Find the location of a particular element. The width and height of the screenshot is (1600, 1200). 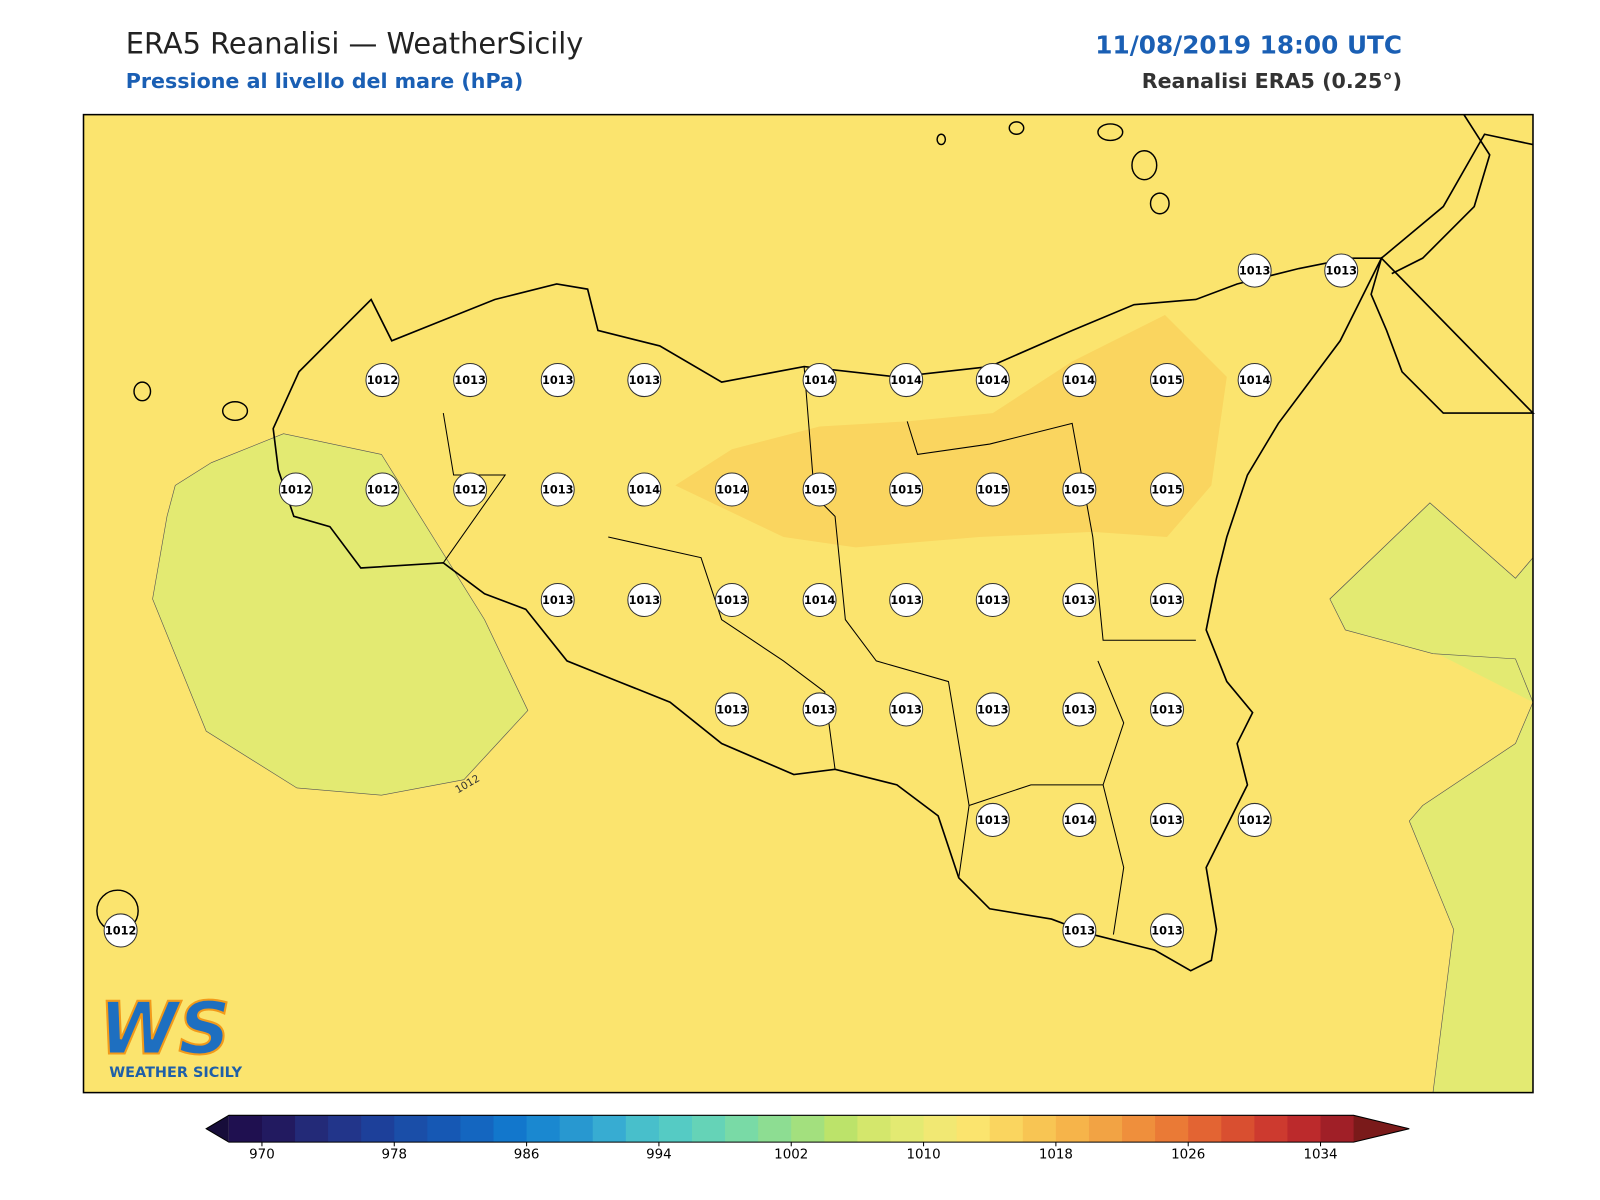

model: Reanalisi ERA5 (0.25°) is located at coordinates (1272, 81).